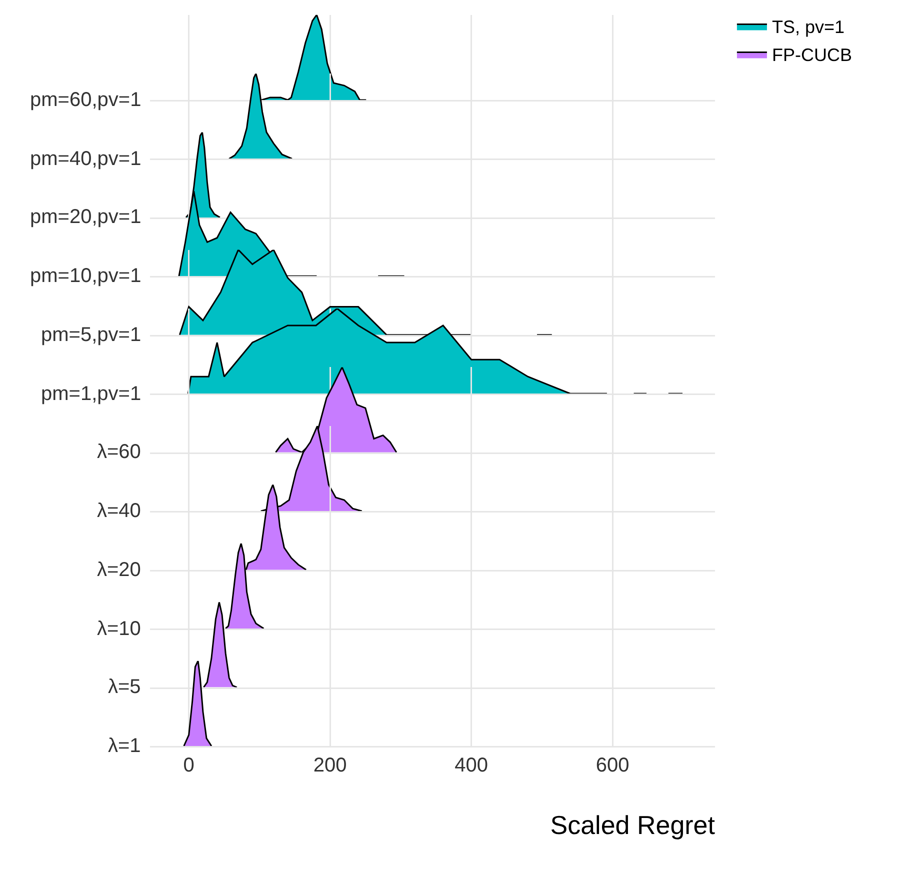 This screenshot has width=902, height=870. I want to click on x-axis-title: Scaled Regret, so click(633, 825).